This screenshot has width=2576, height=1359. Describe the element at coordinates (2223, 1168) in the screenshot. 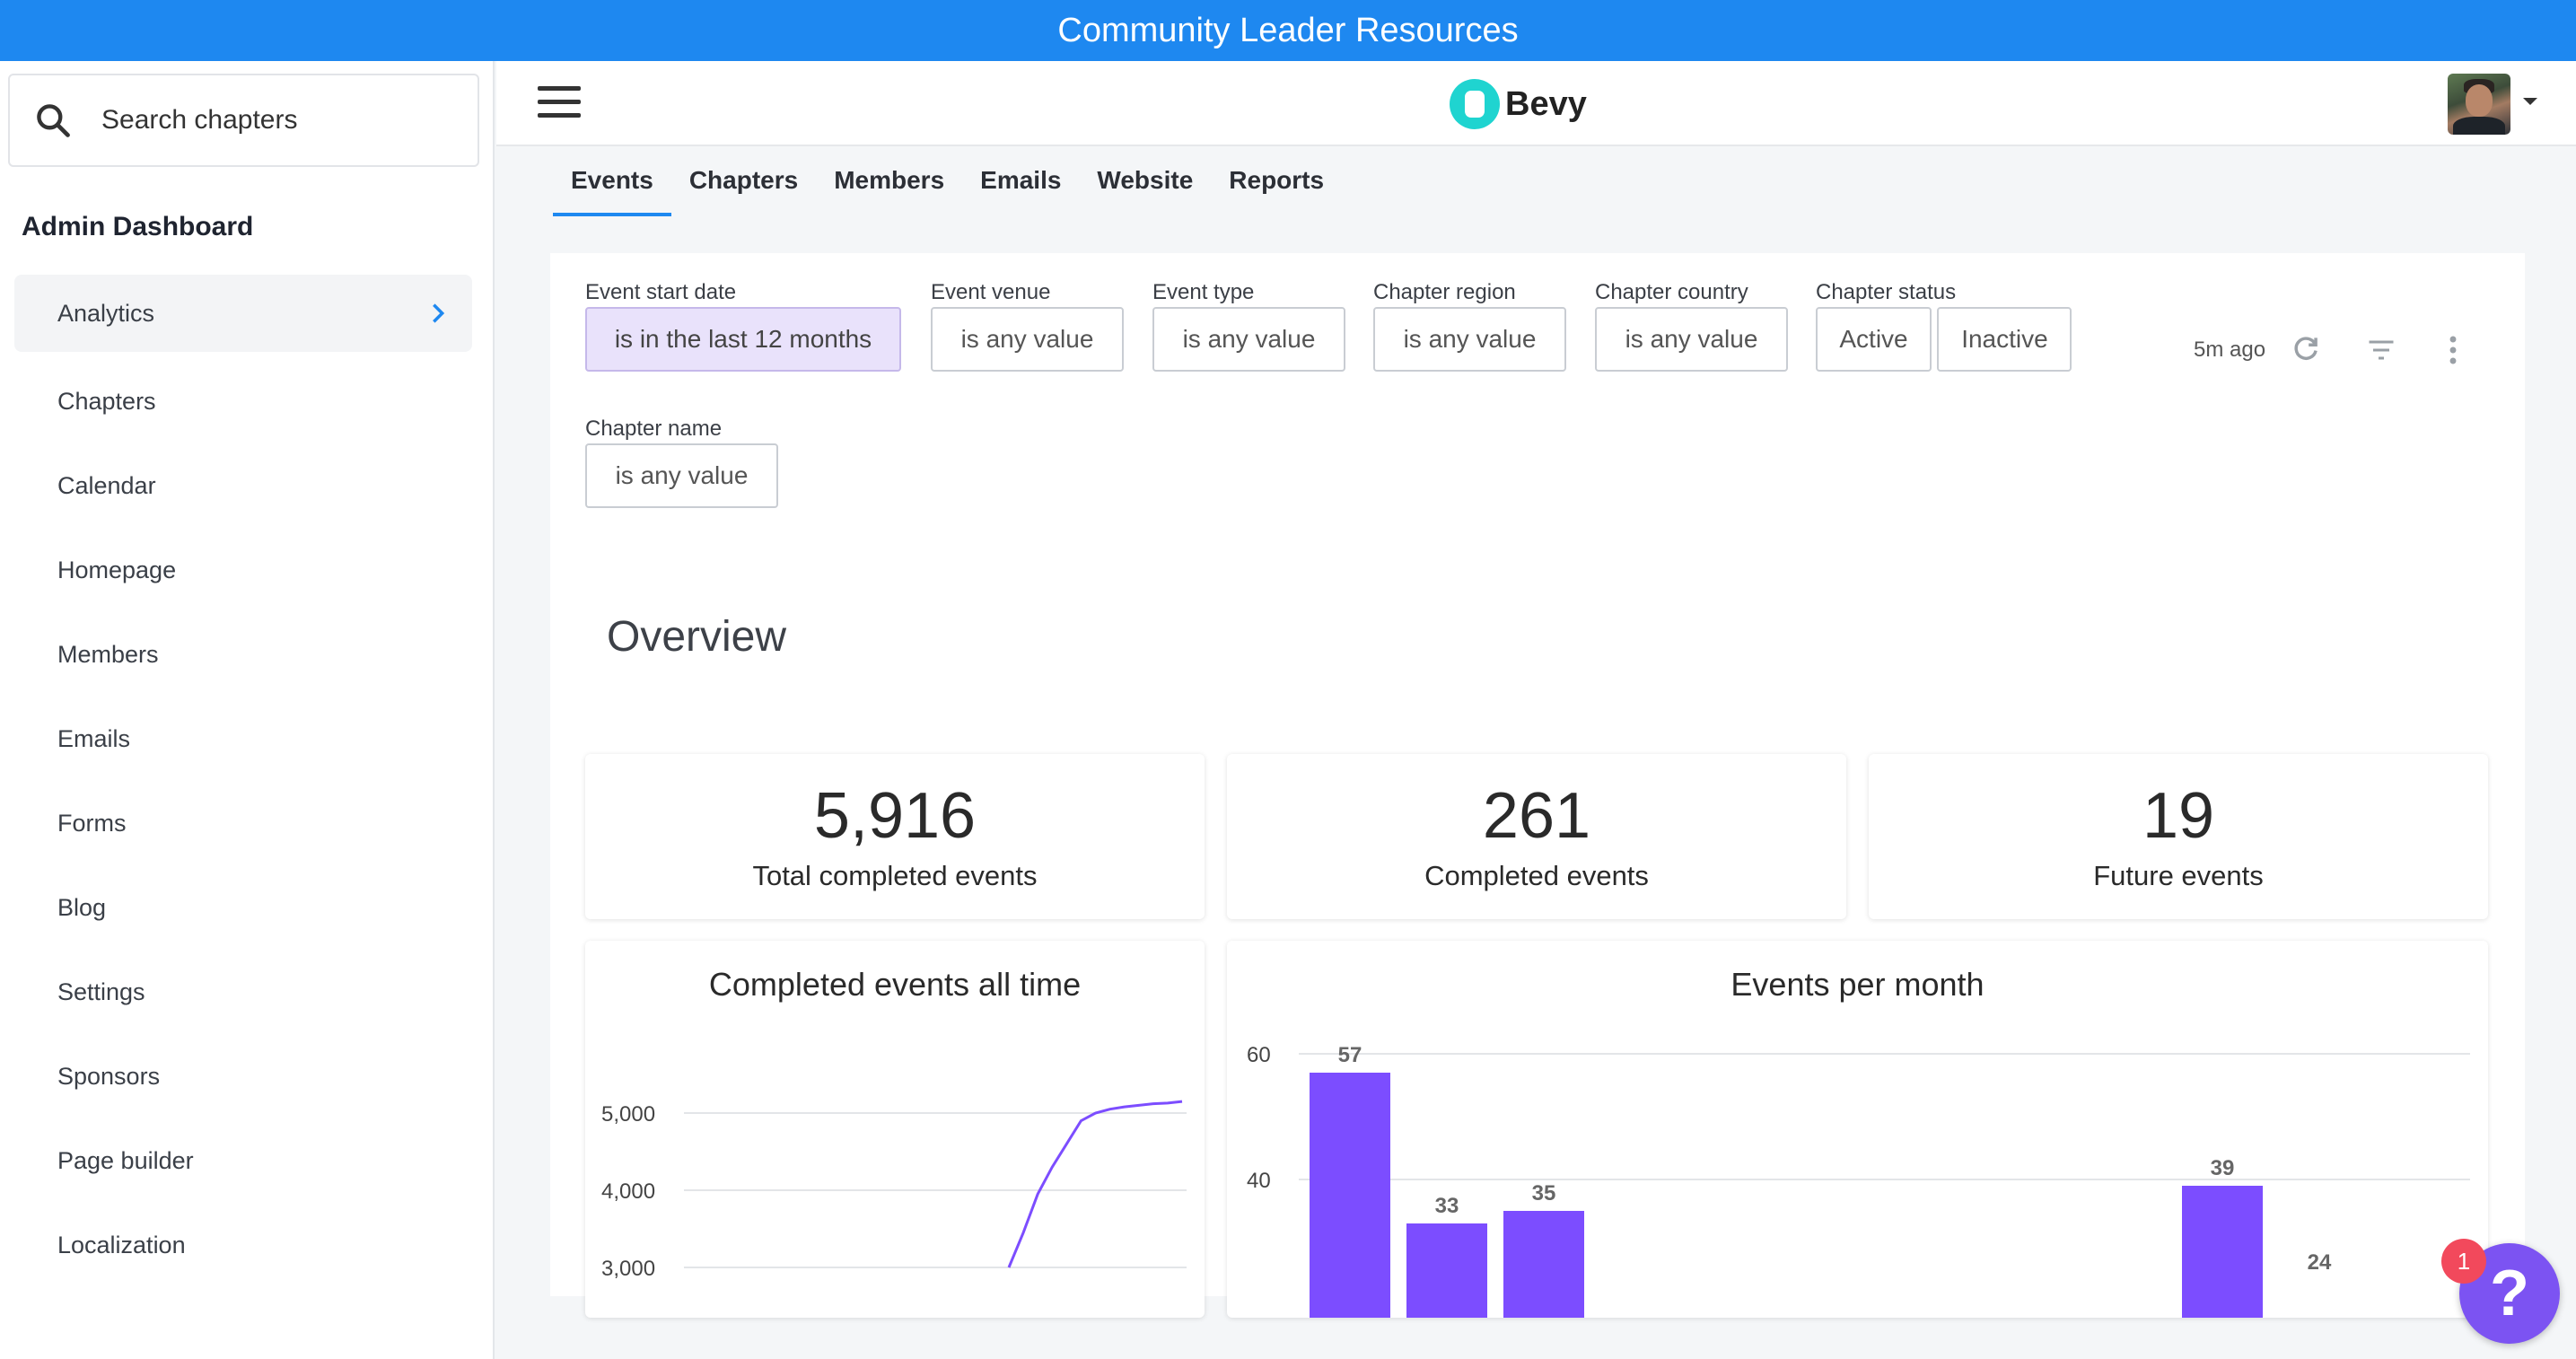

I see `data-label: 39` at that location.